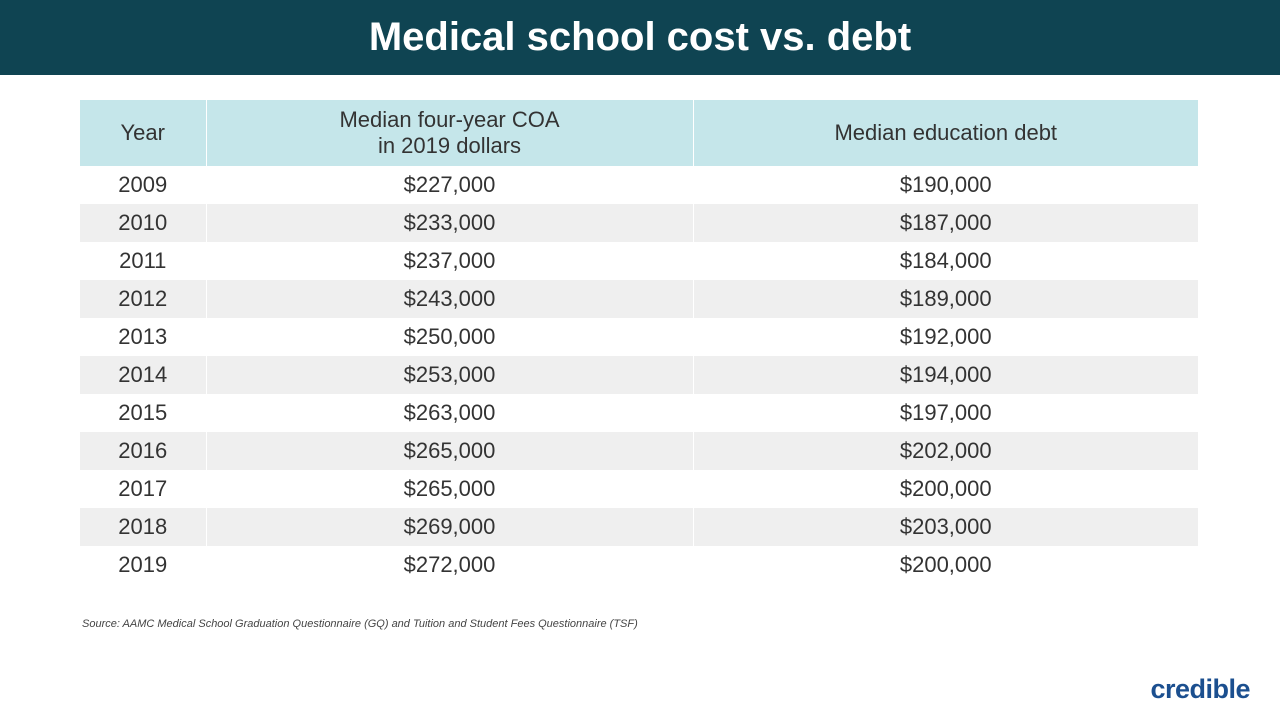  I want to click on table-row: 2013 $250,000 $192,000, so click(639, 337).